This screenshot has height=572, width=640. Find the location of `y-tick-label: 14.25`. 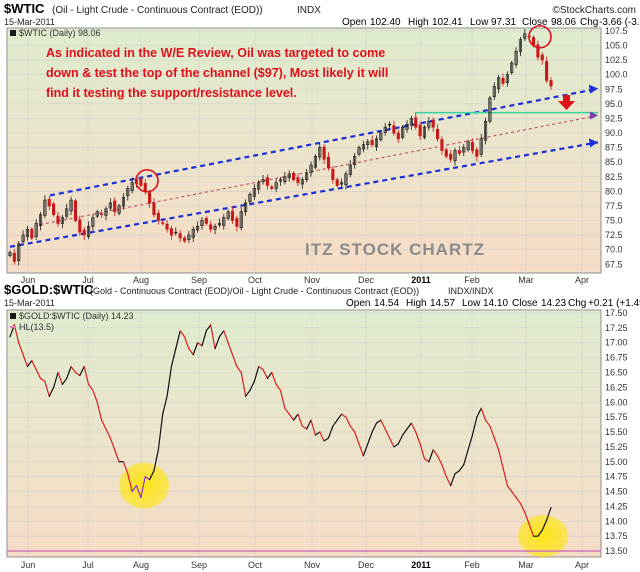

y-tick-label: 14.25 is located at coordinates (616, 506).